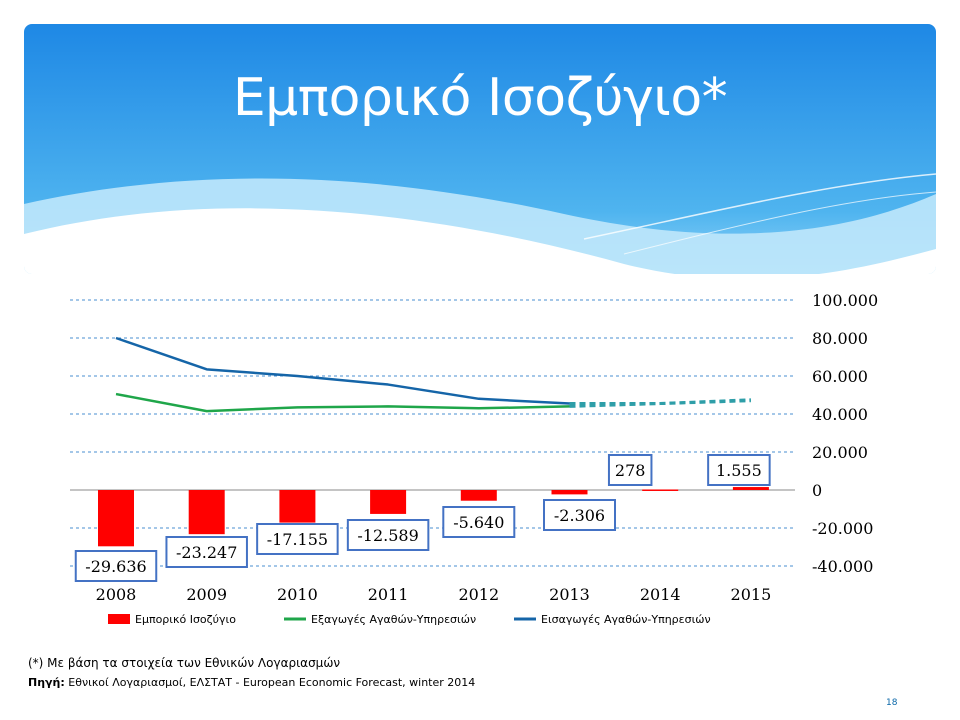  I want to click on y-tick-label: 80.000, so click(840, 338).